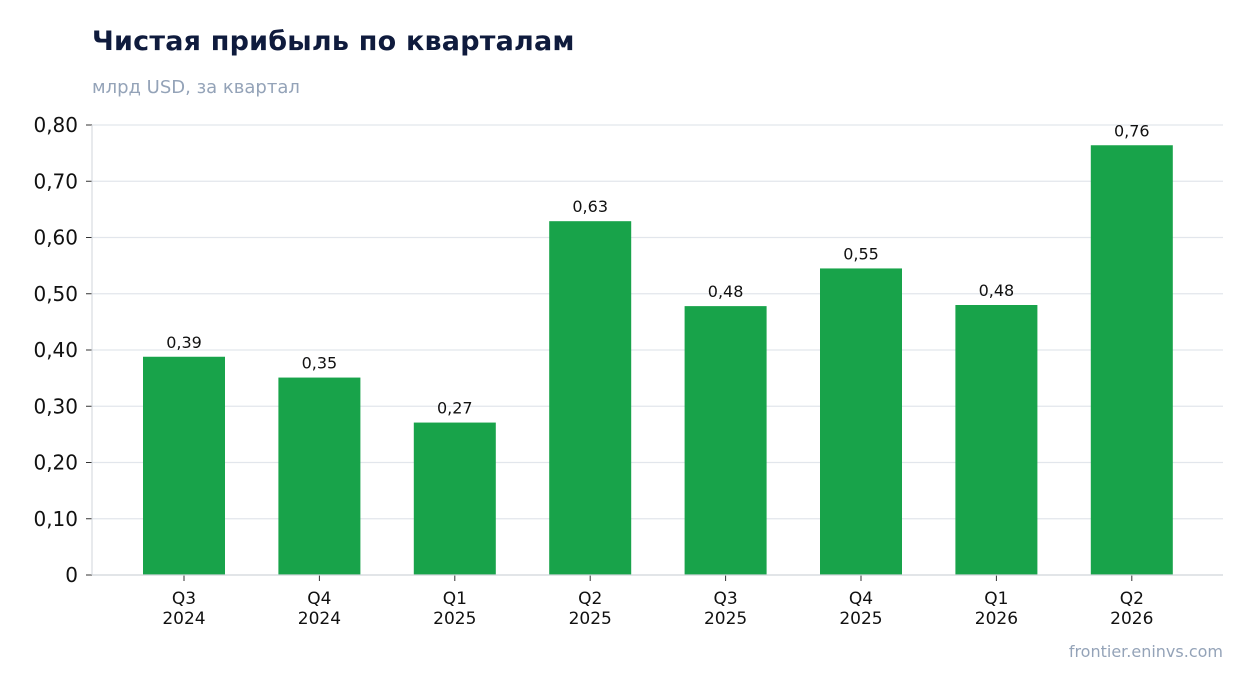 The width and height of the screenshot is (1254, 693). What do you see at coordinates (55, 350) in the screenshot?
I see `y-tick-label: 0,40` at bounding box center [55, 350].